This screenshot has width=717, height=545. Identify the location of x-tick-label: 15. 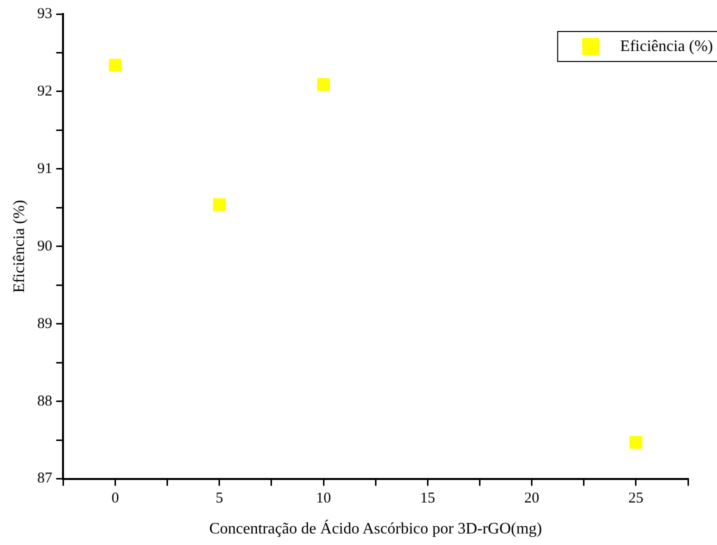
(428, 498).